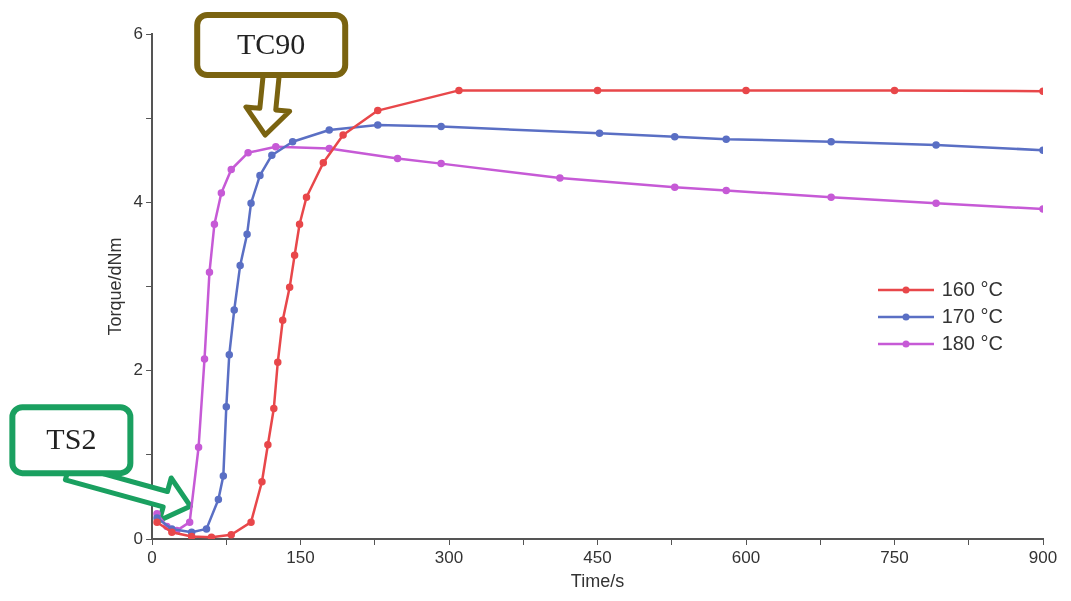  What do you see at coordinates (972, 289) in the screenshot?
I see `legend-label: 160 °C` at bounding box center [972, 289].